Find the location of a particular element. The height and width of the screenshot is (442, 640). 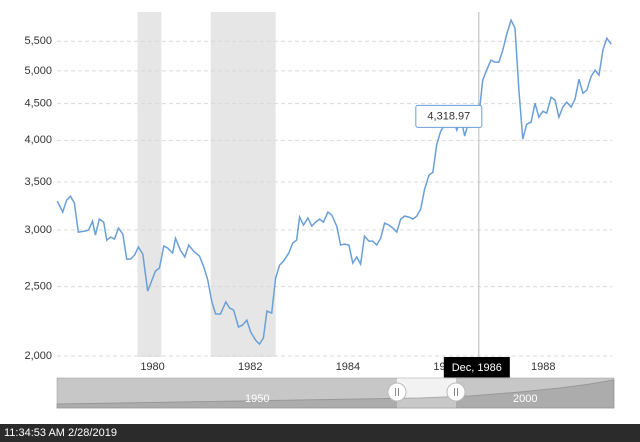

y-tick-label: 5,000 is located at coordinates (38, 71).